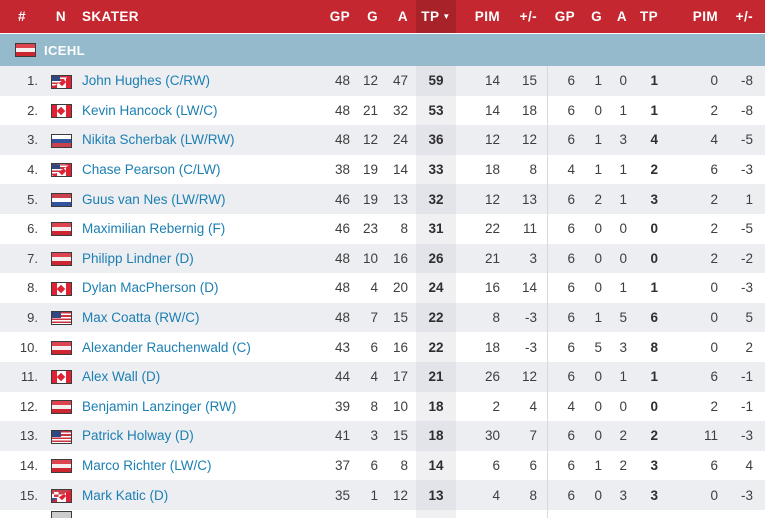 The height and width of the screenshot is (518, 771). I want to click on player-name-cell, so click(198, 513).